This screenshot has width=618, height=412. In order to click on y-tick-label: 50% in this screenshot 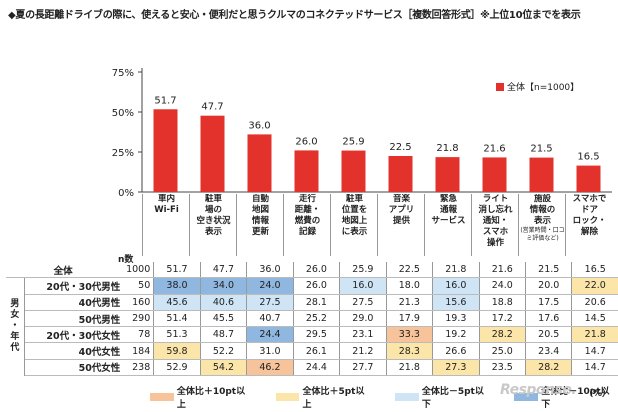, I will do `click(123, 113)`.